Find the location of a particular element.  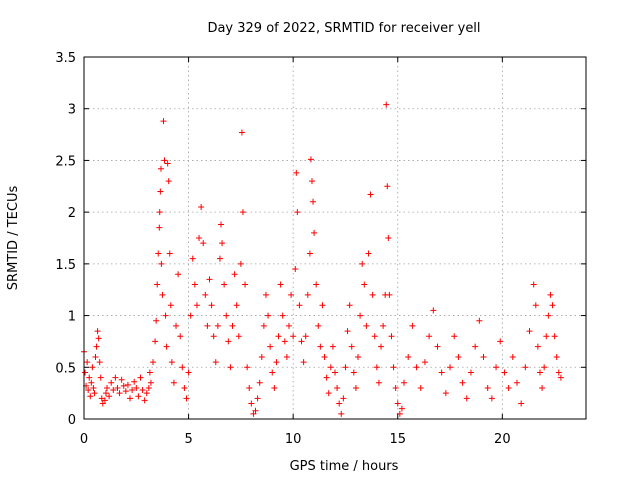

y-tick-label: 1.5 is located at coordinates (65, 265).